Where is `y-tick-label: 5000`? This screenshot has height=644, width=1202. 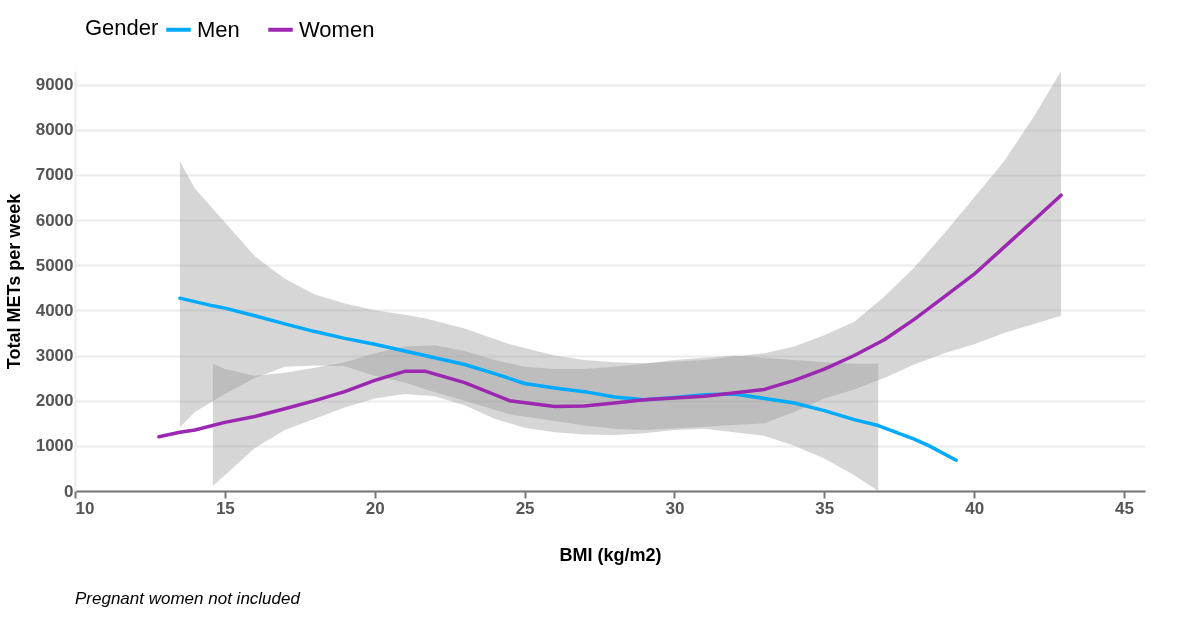 y-tick-label: 5000 is located at coordinates (54, 265).